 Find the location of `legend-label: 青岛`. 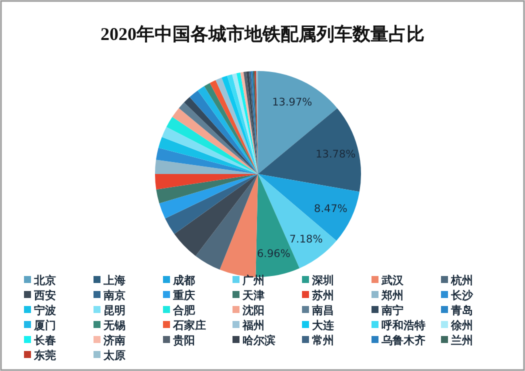

legend-label: 青岛 is located at coordinates (461, 310).